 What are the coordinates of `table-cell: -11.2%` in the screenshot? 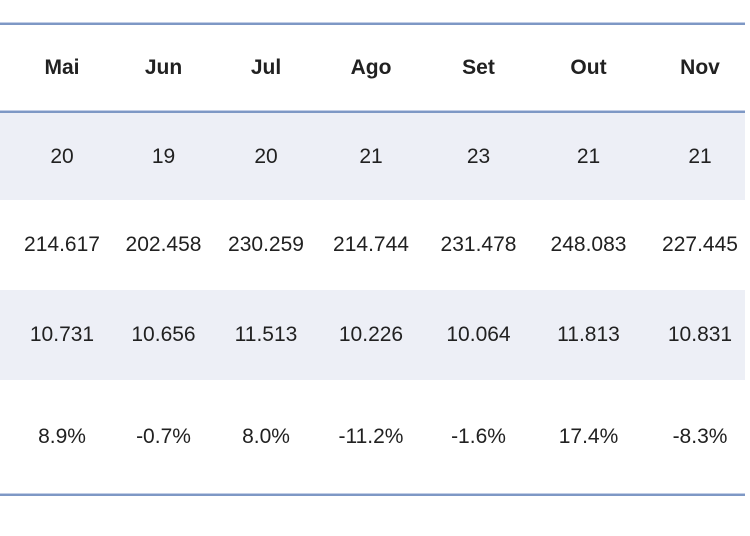 It's located at (371, 436).